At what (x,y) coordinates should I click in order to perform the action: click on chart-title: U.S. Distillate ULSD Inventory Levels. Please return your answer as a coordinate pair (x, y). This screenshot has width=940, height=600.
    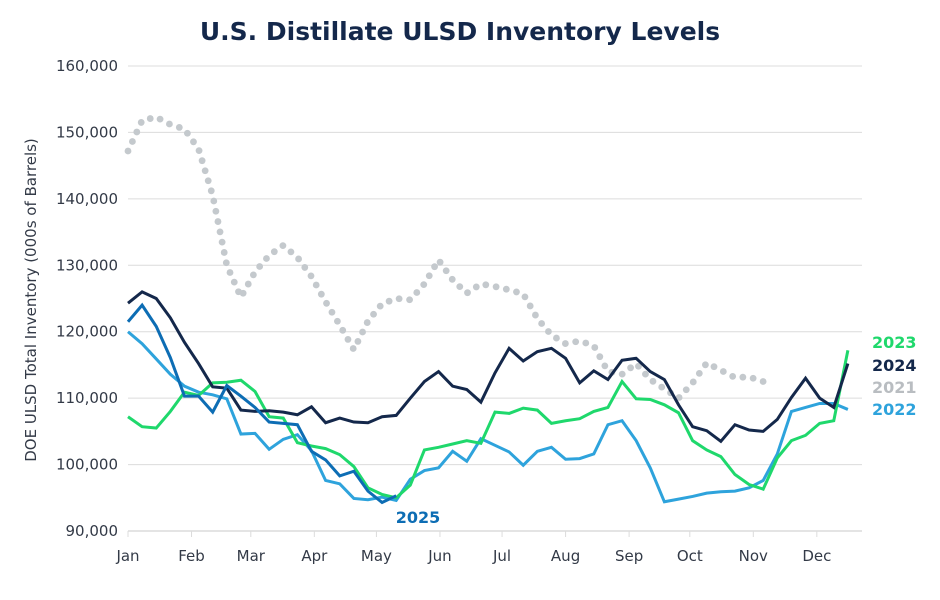
    Looking at the image, I should click on (460, 31).